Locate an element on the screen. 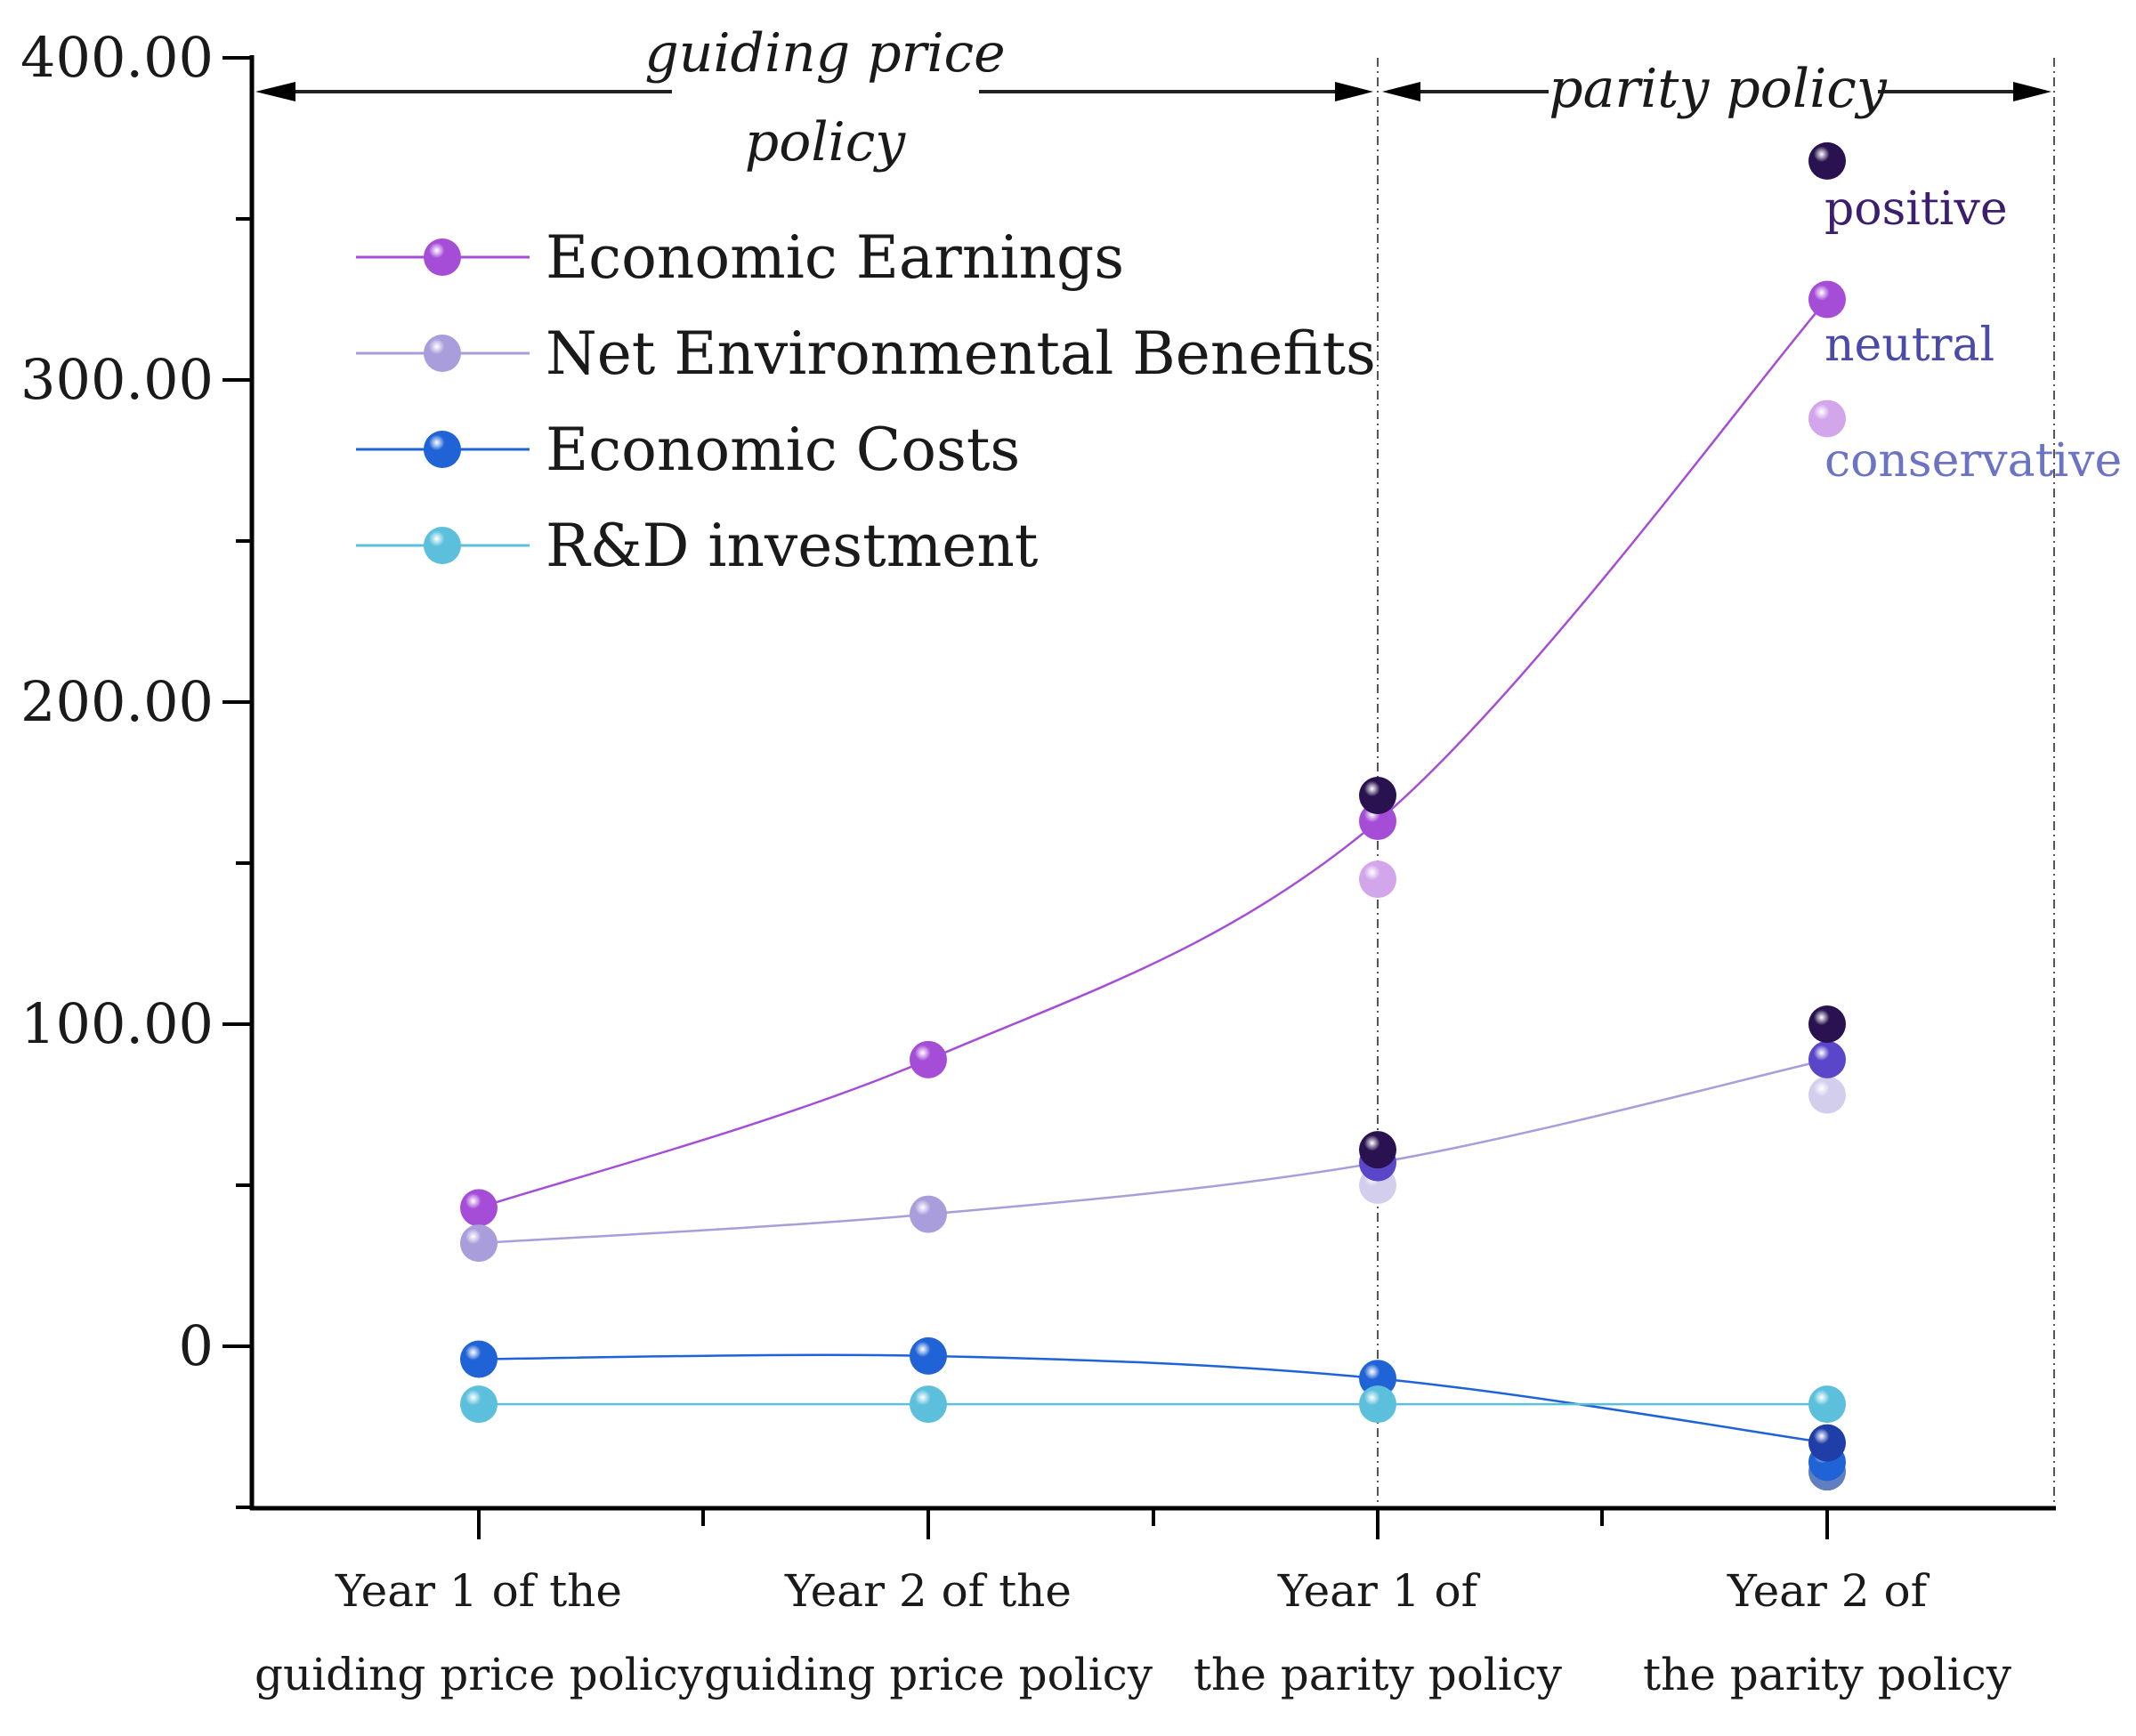  x-tick-label: Year 2 of the is located at coordinates (928, 1591).